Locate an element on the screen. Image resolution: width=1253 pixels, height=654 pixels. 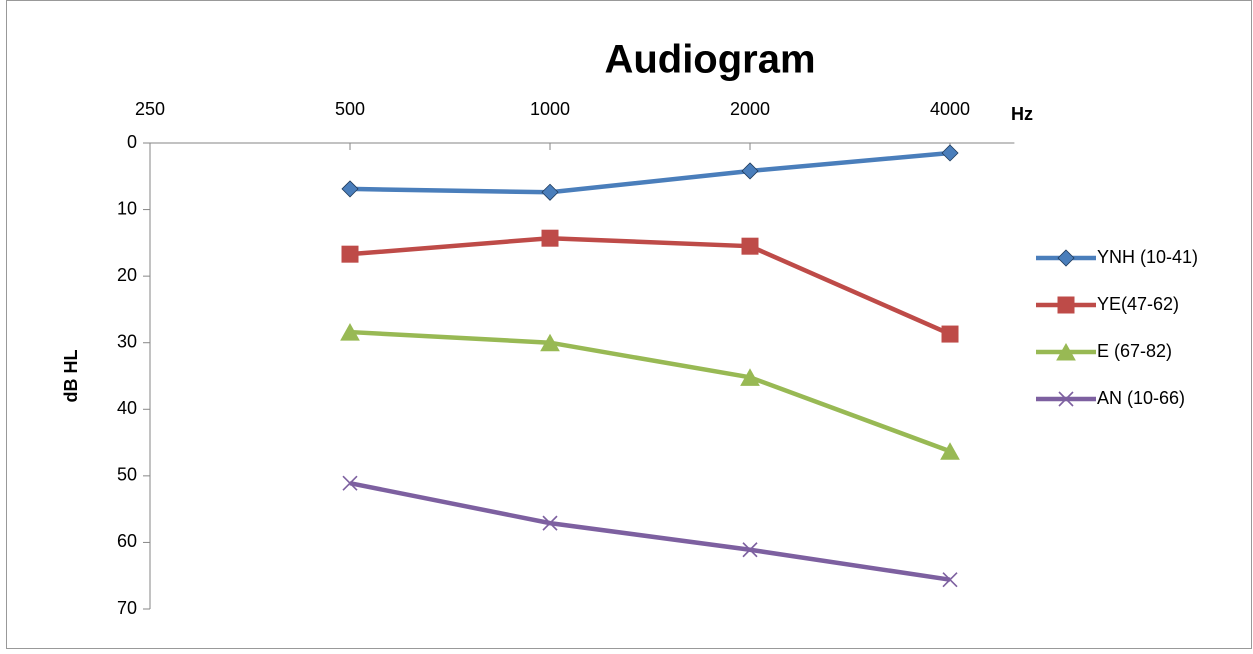
y-tick-label: 20 is located at coordinates (127, 275).